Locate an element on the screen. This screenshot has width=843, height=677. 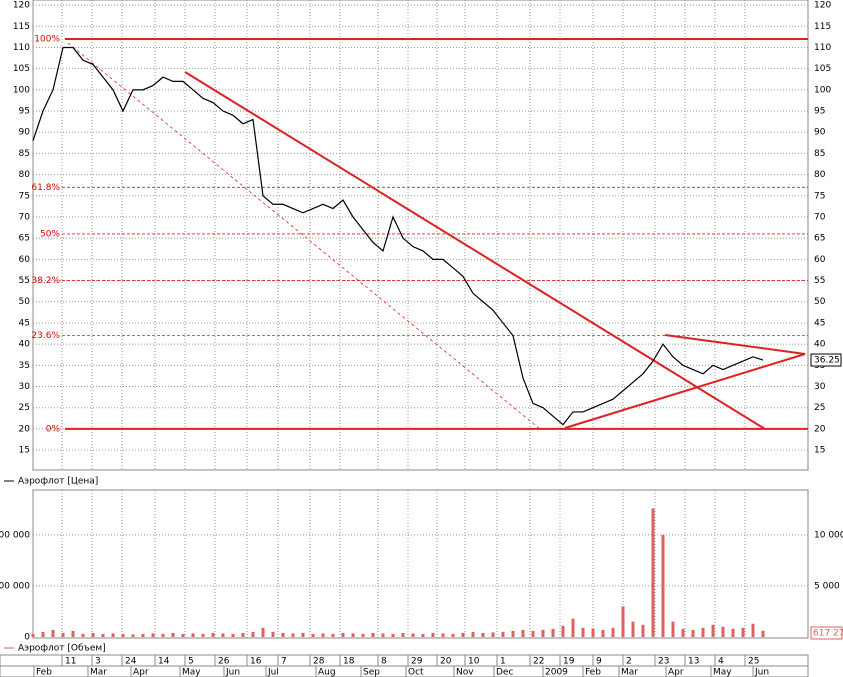
y-tick-label: 120 is located at coordinates (21, 6).